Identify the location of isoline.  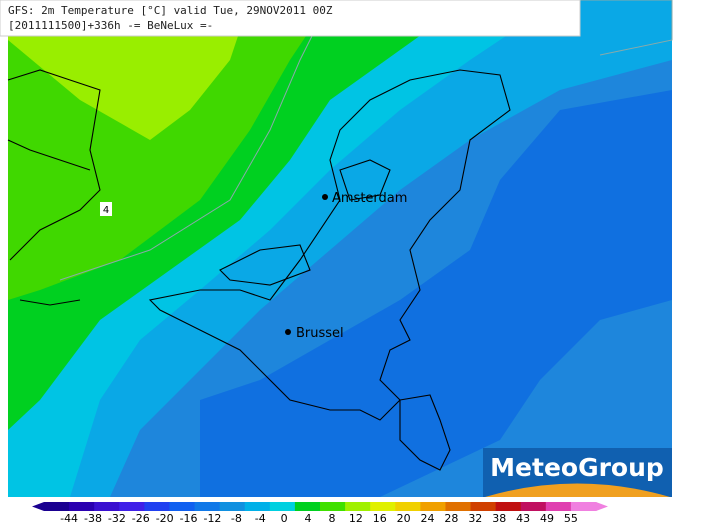
(571, 28).